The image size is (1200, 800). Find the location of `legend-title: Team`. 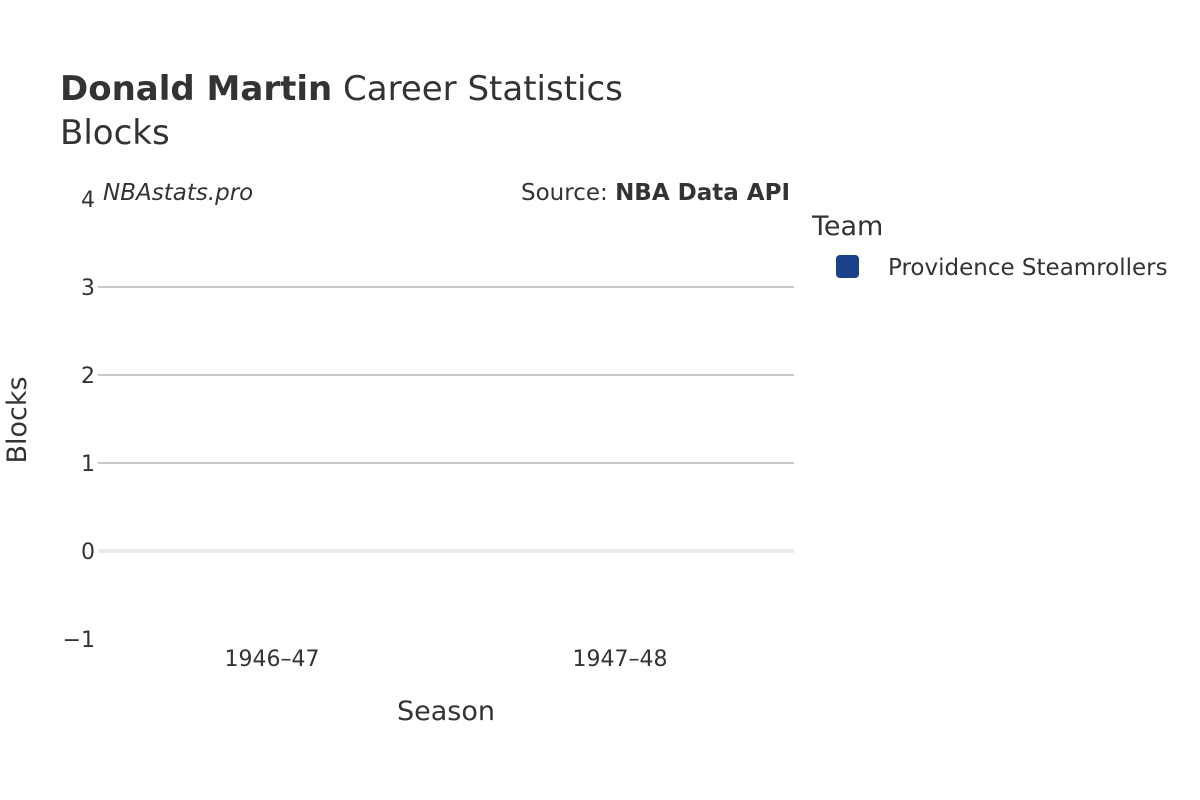

legend-title: Team is located at coordinates (847, 226).